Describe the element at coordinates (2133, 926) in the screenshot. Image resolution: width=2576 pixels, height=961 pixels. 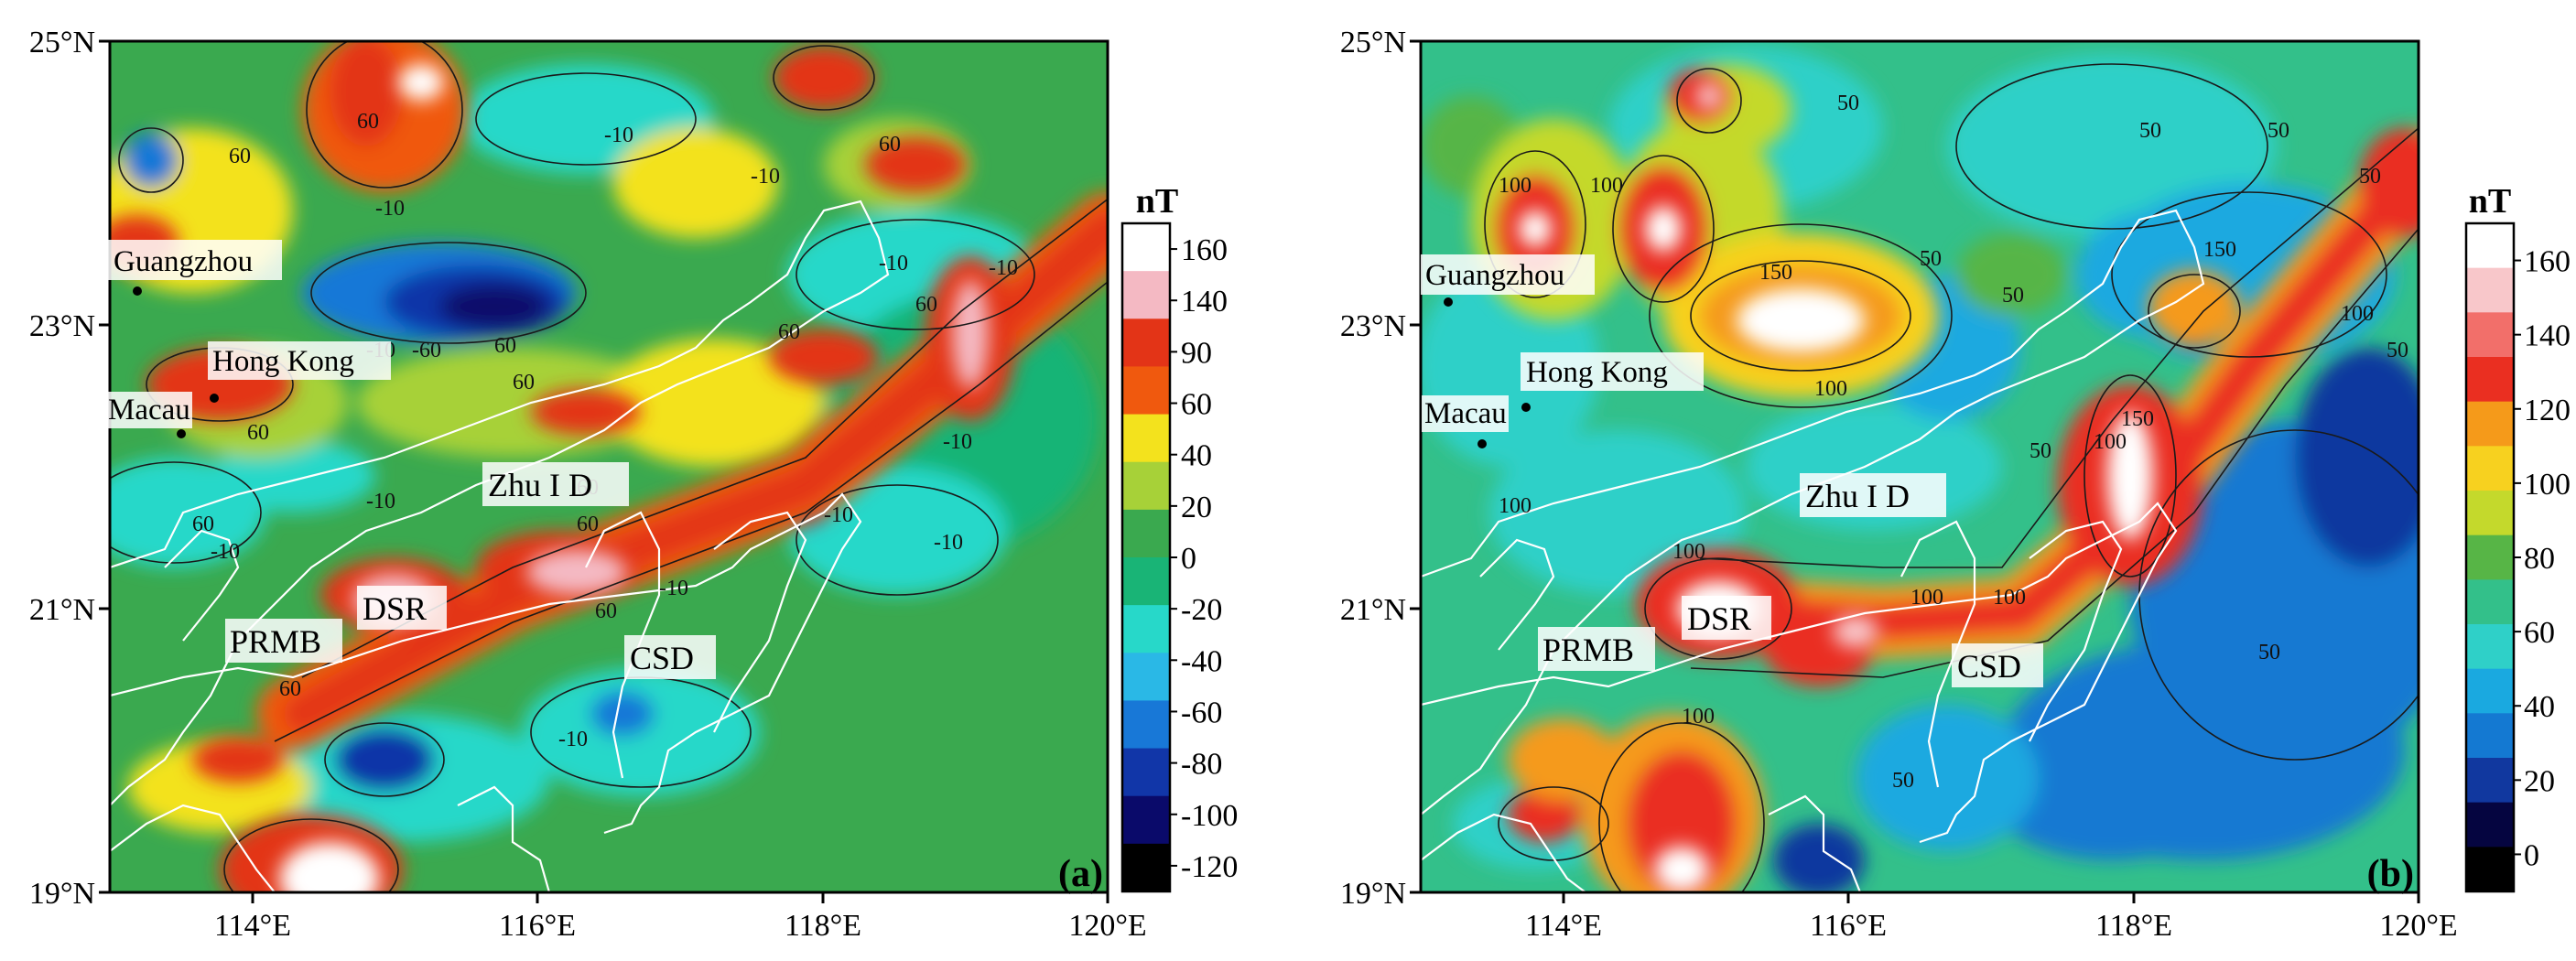
I see `lon-label-118: 118°E` at that location.